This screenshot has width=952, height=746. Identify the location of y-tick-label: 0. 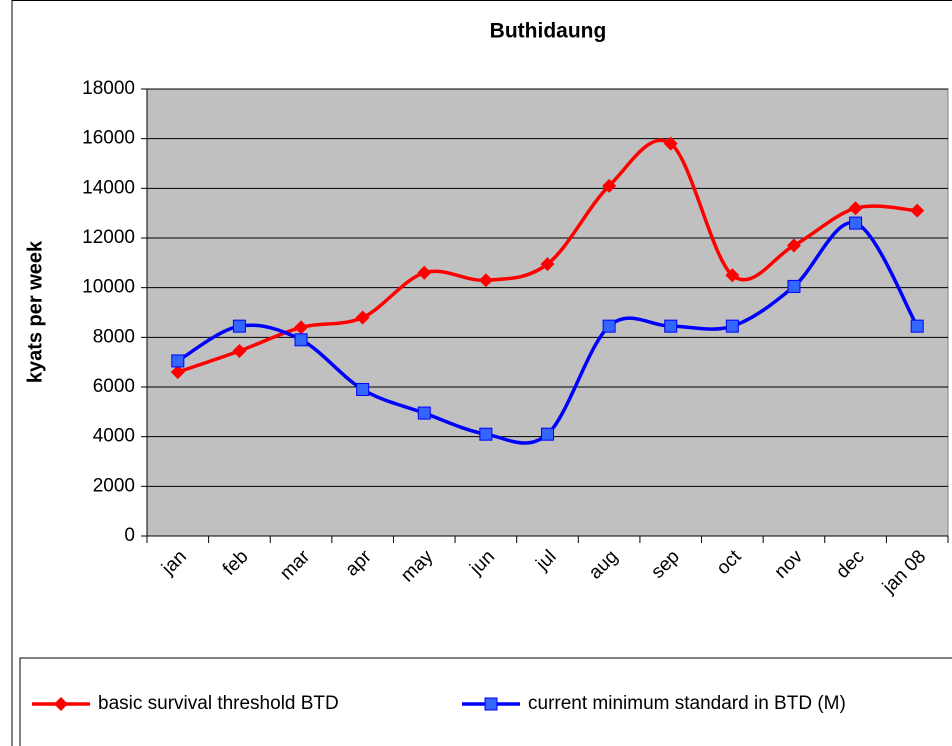
(129, 535).